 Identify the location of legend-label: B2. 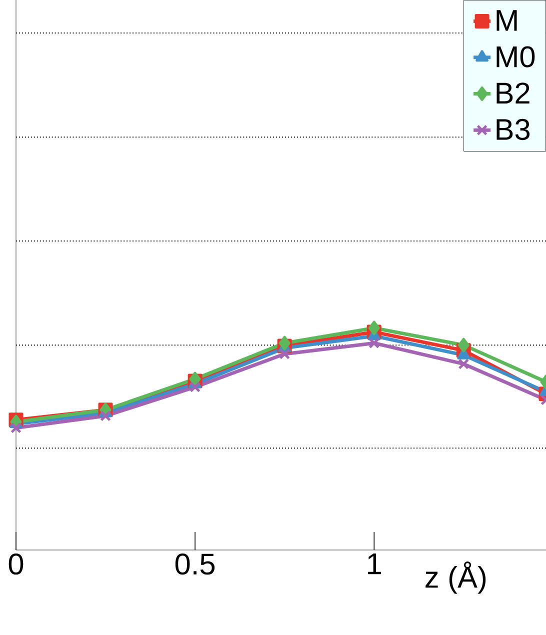
(513, 93).